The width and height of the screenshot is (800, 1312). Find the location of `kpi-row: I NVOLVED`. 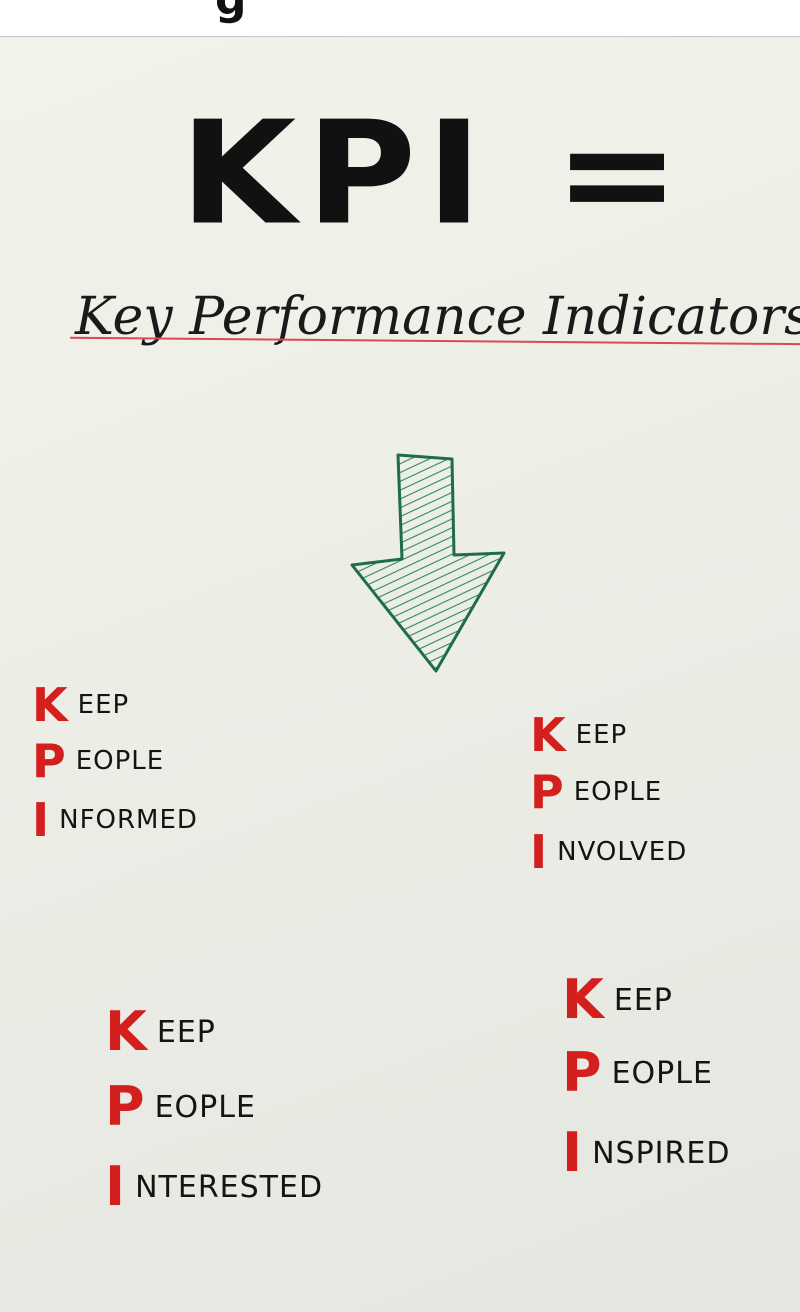

kpi-row: I NVOLVED is located at coordinates (608, 852).